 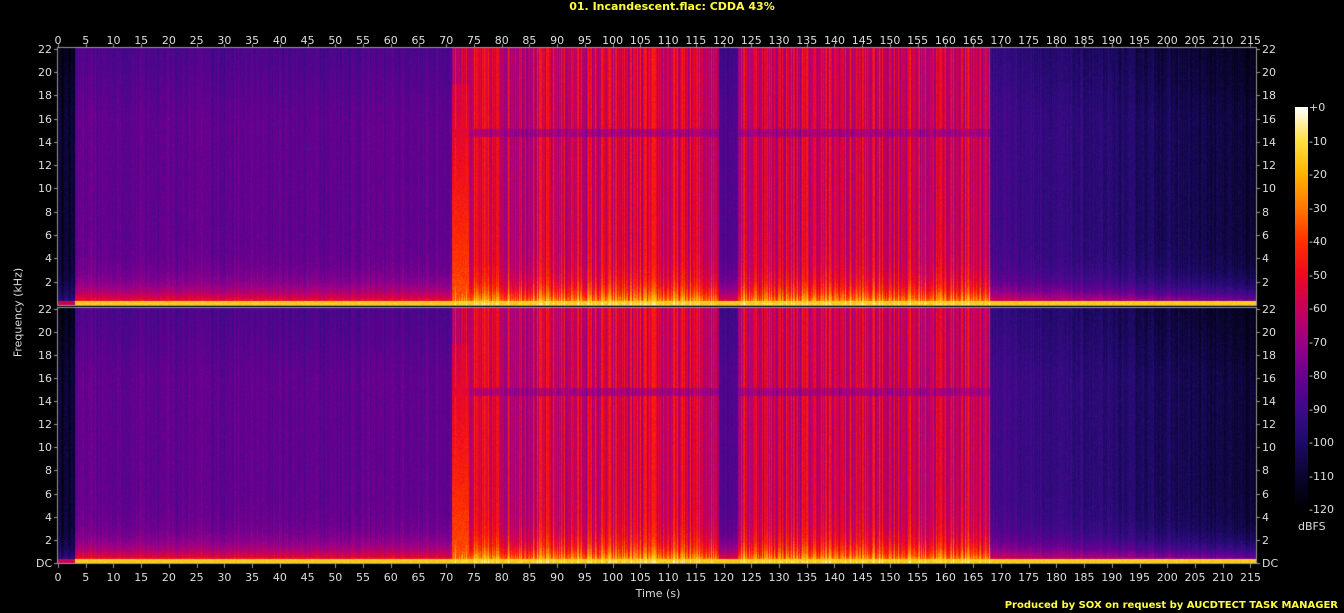 I want to click on x-tick-label-bottom: 55, so click(x=363, y=577).